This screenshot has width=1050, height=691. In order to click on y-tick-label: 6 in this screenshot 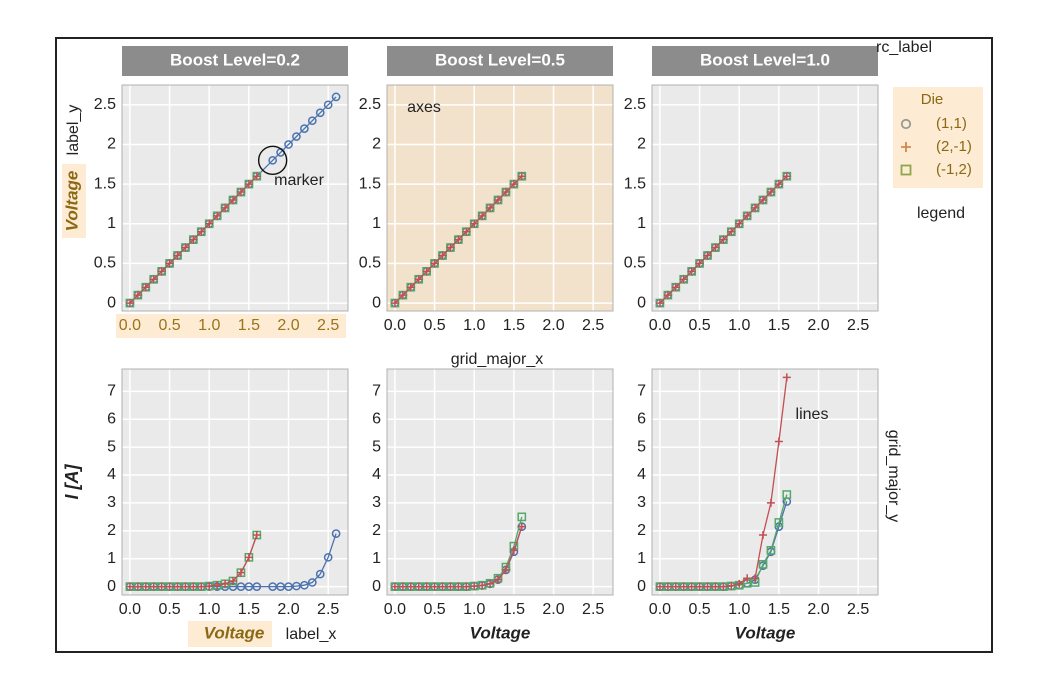, I will do `click(376, 418)`.